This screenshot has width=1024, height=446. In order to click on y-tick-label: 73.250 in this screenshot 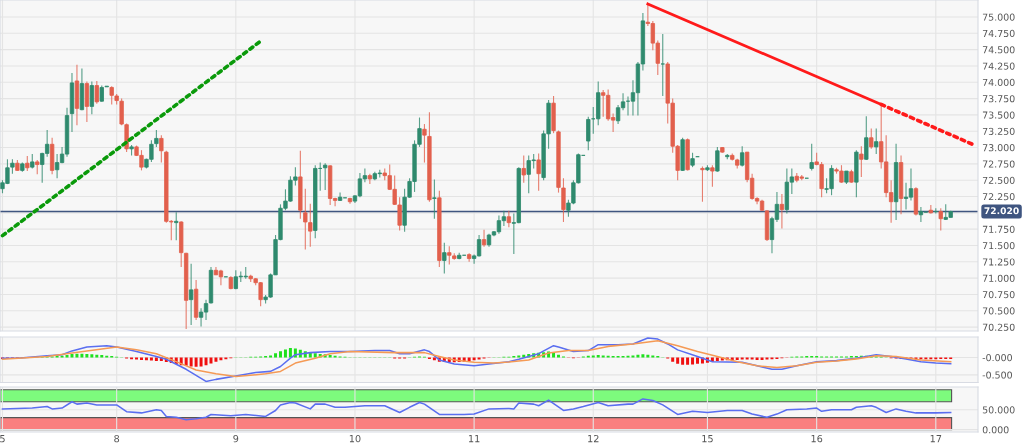, I will do `click(998, 131)`.